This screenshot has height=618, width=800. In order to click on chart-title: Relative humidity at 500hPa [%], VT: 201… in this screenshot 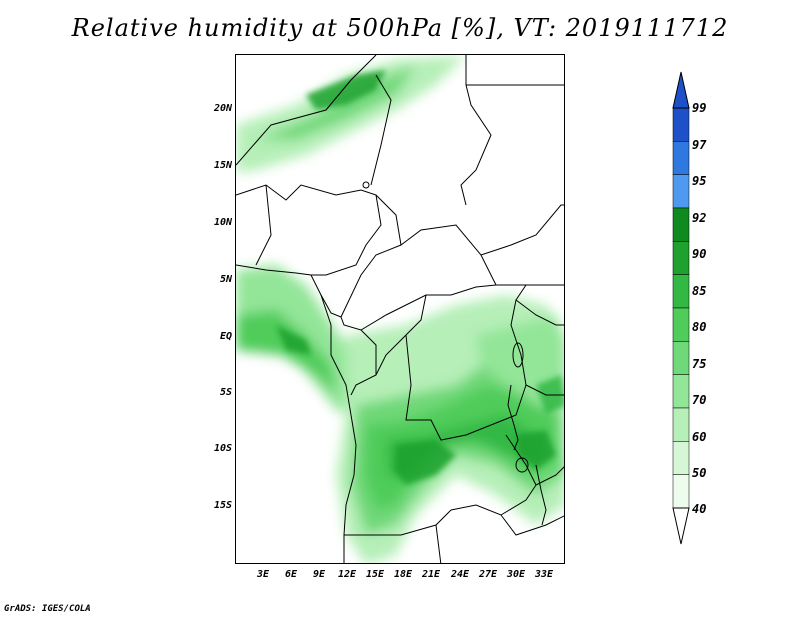, I will do `click(400, 28)`.